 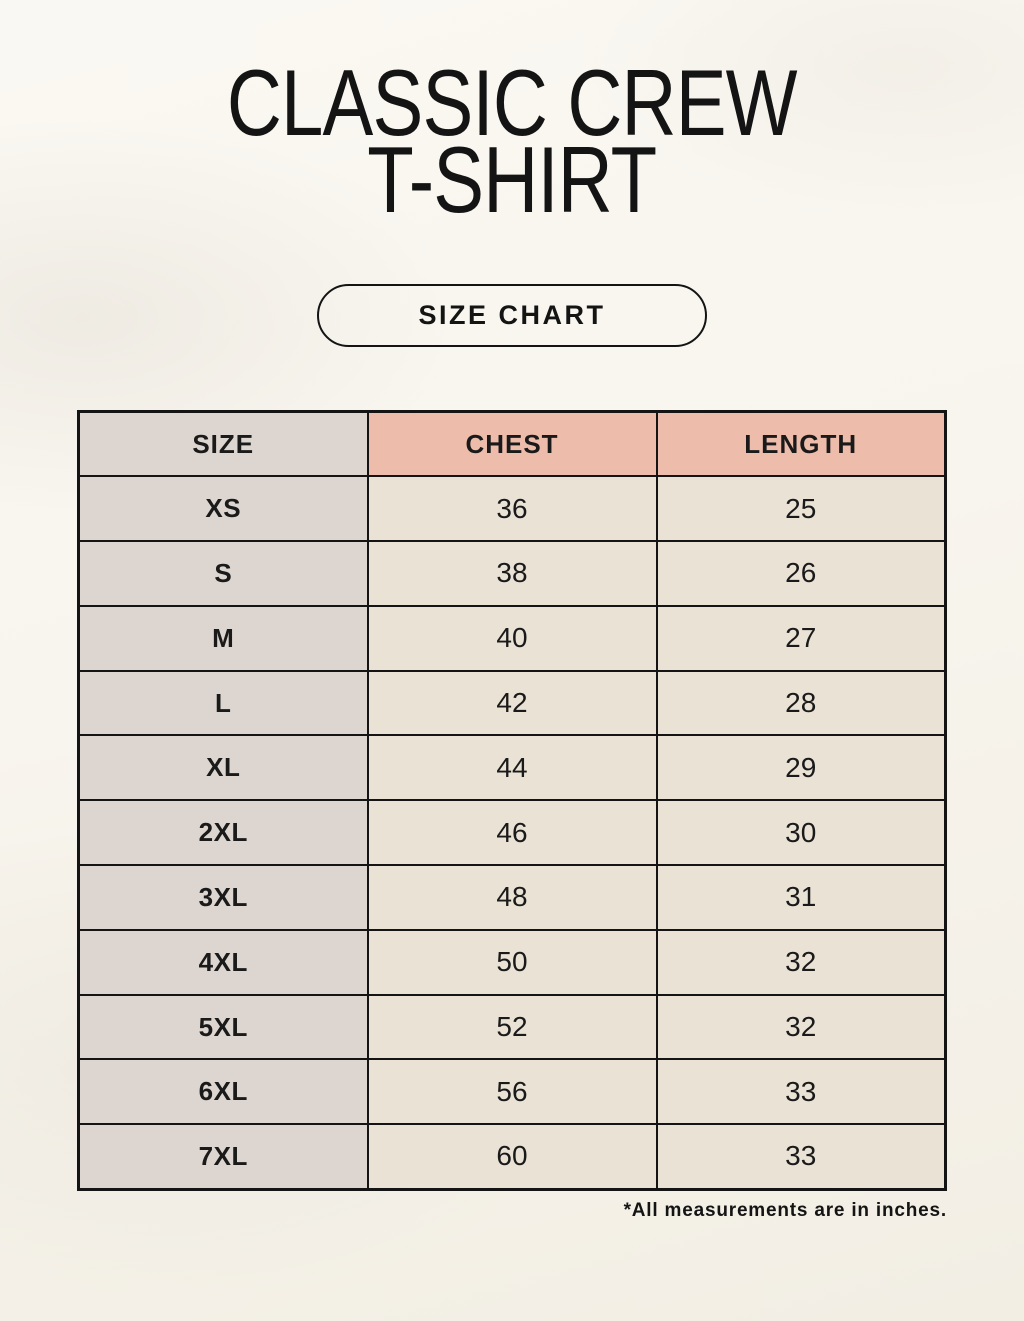 I want to click on size-cell: 3XL, so click(x=223, y=897).